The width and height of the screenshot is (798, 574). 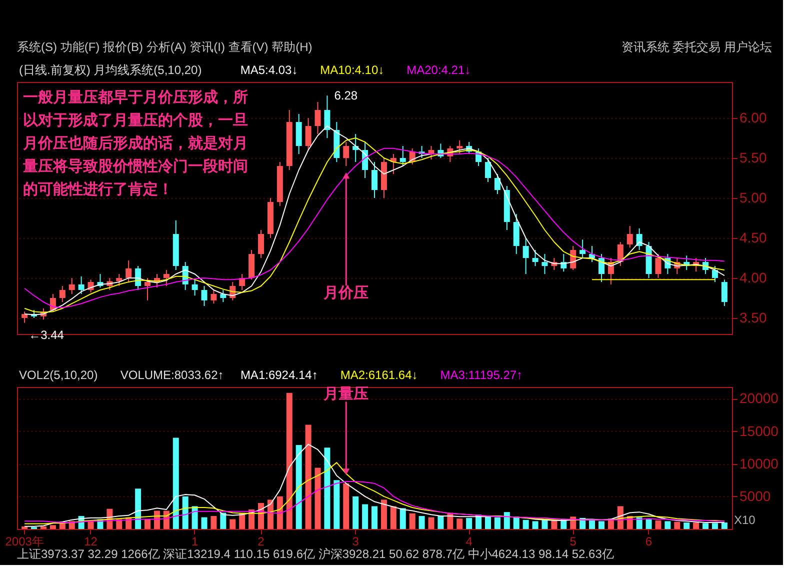 What do you see at coordinates (269, 70) in the screenshot?
I see `text: MA5:4.03↓` at bounding box center [269, 70].